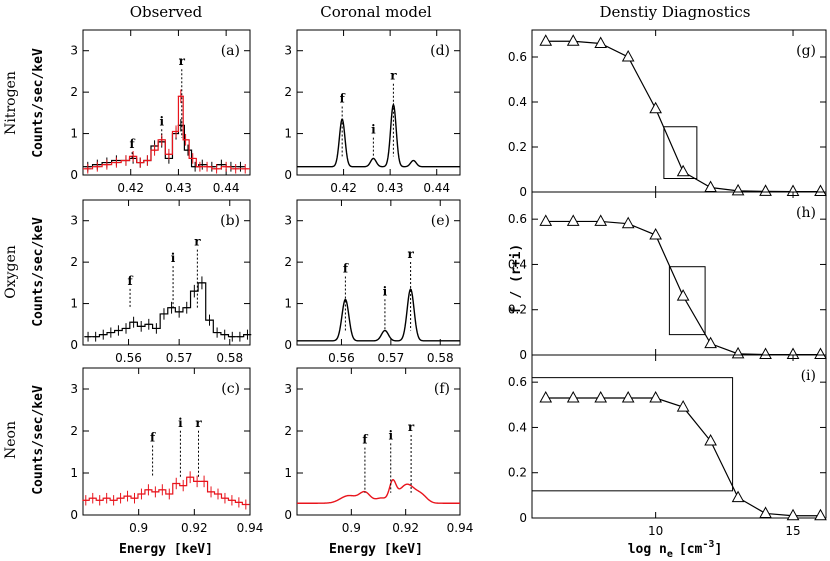 Image resolution: width=830 pixels, height=561 pixels. Describe the element at coordinates (376, 12) in the screenshot. I see `title-coronal-model: Coronal model` at that location.